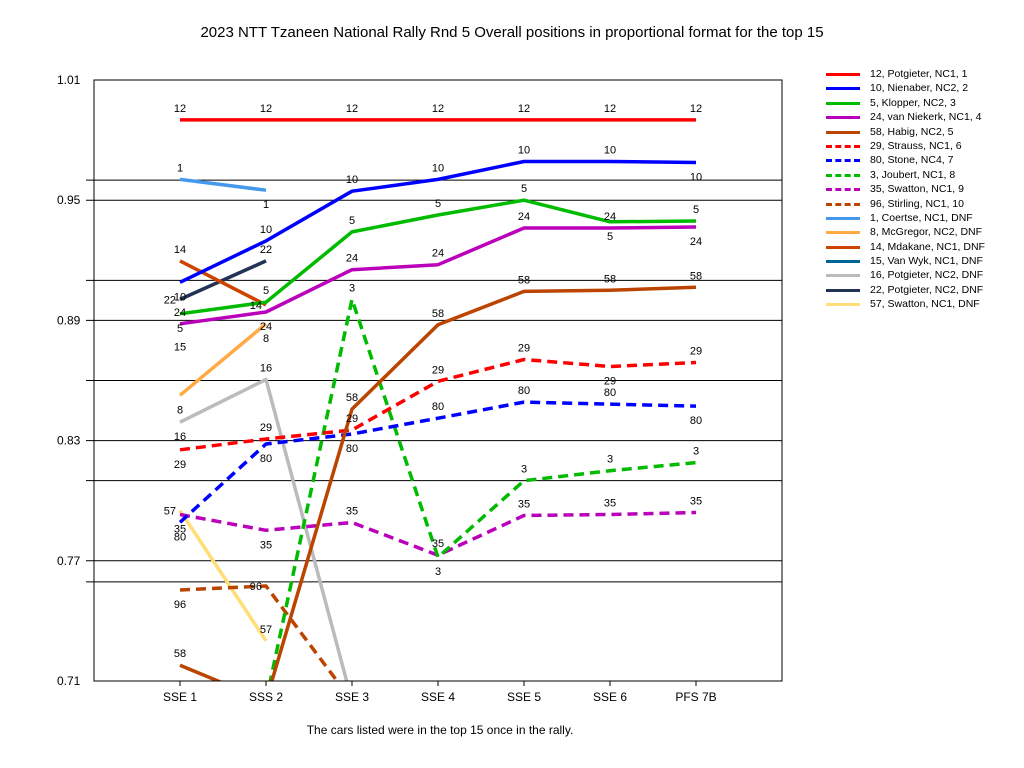  I want to click on legend-label: 35, Swatton, NC1, 9, so click(917, 189).